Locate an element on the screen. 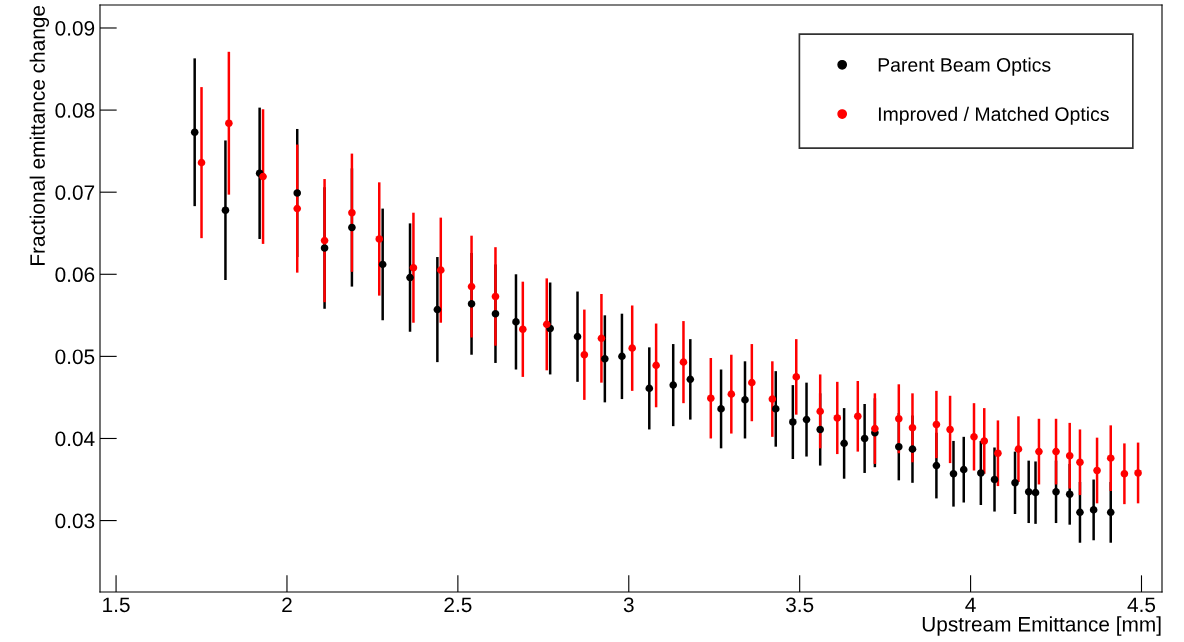 The image size is (1184, 642). y-tick-label: 0.05 is located at coordinates (75, 357).